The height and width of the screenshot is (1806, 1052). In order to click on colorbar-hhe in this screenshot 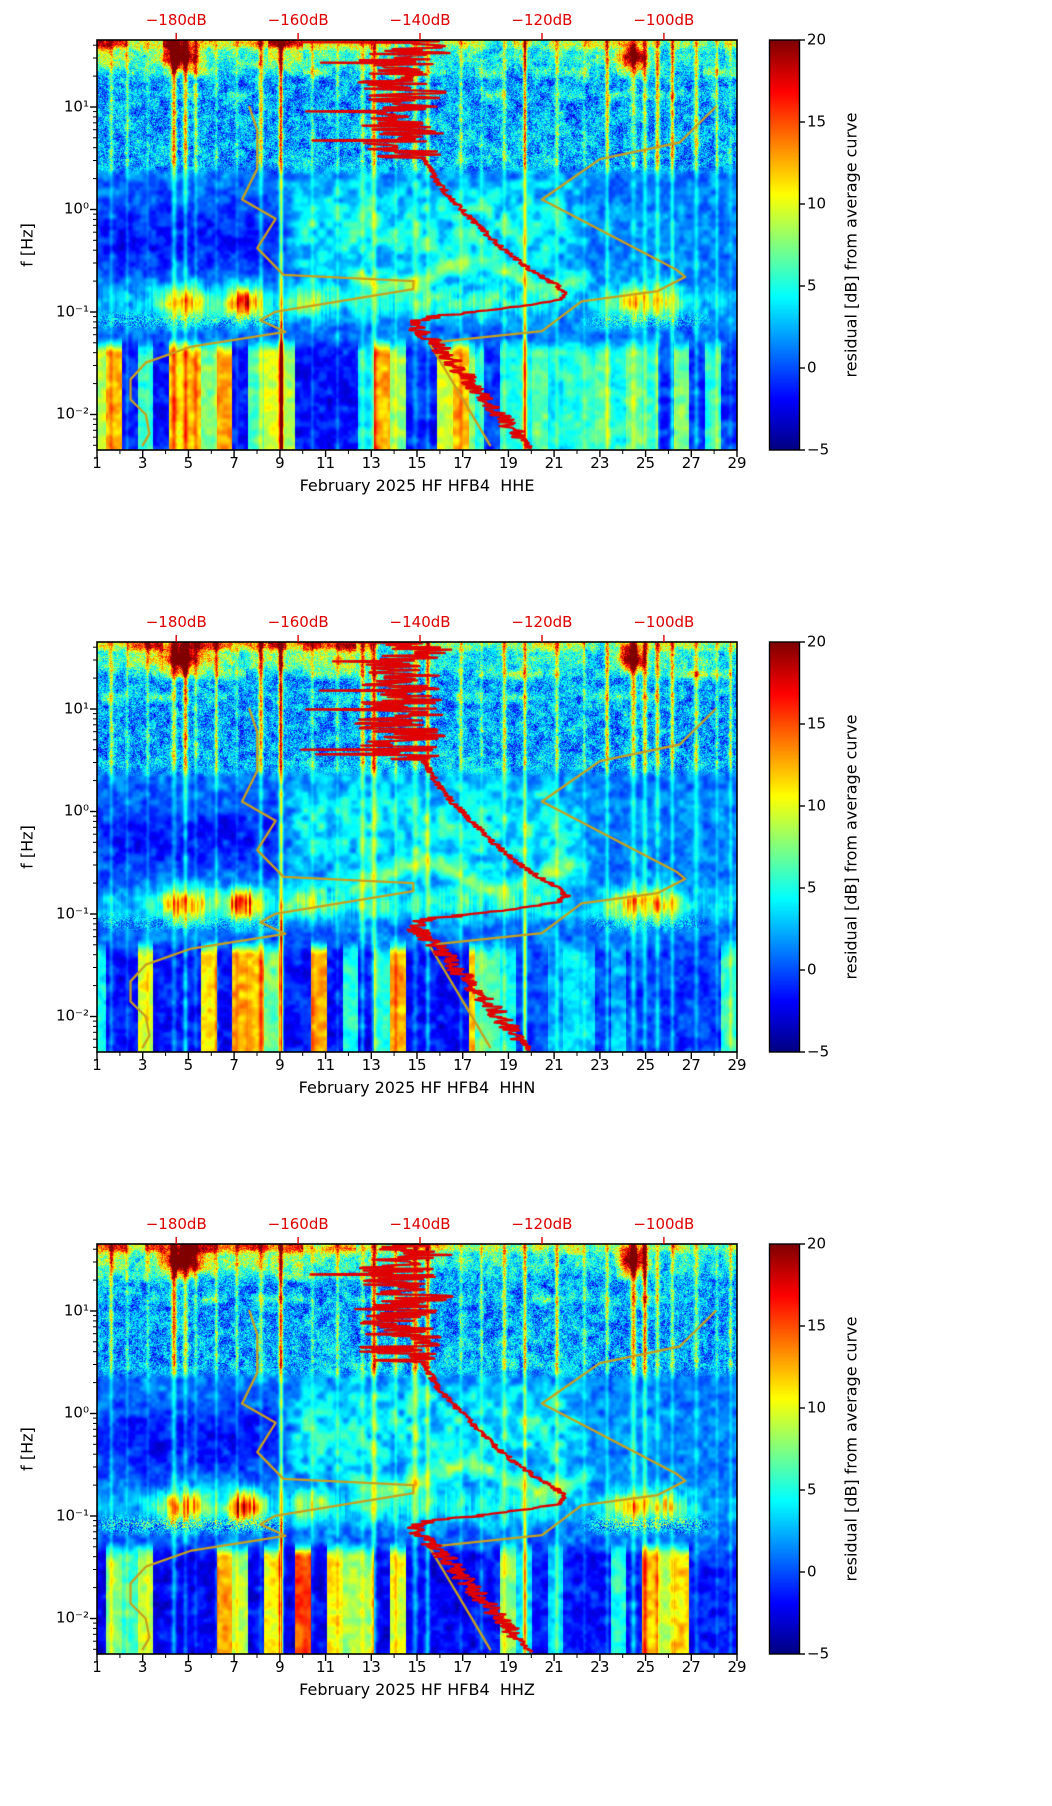, I will do `click(785, 245)`.